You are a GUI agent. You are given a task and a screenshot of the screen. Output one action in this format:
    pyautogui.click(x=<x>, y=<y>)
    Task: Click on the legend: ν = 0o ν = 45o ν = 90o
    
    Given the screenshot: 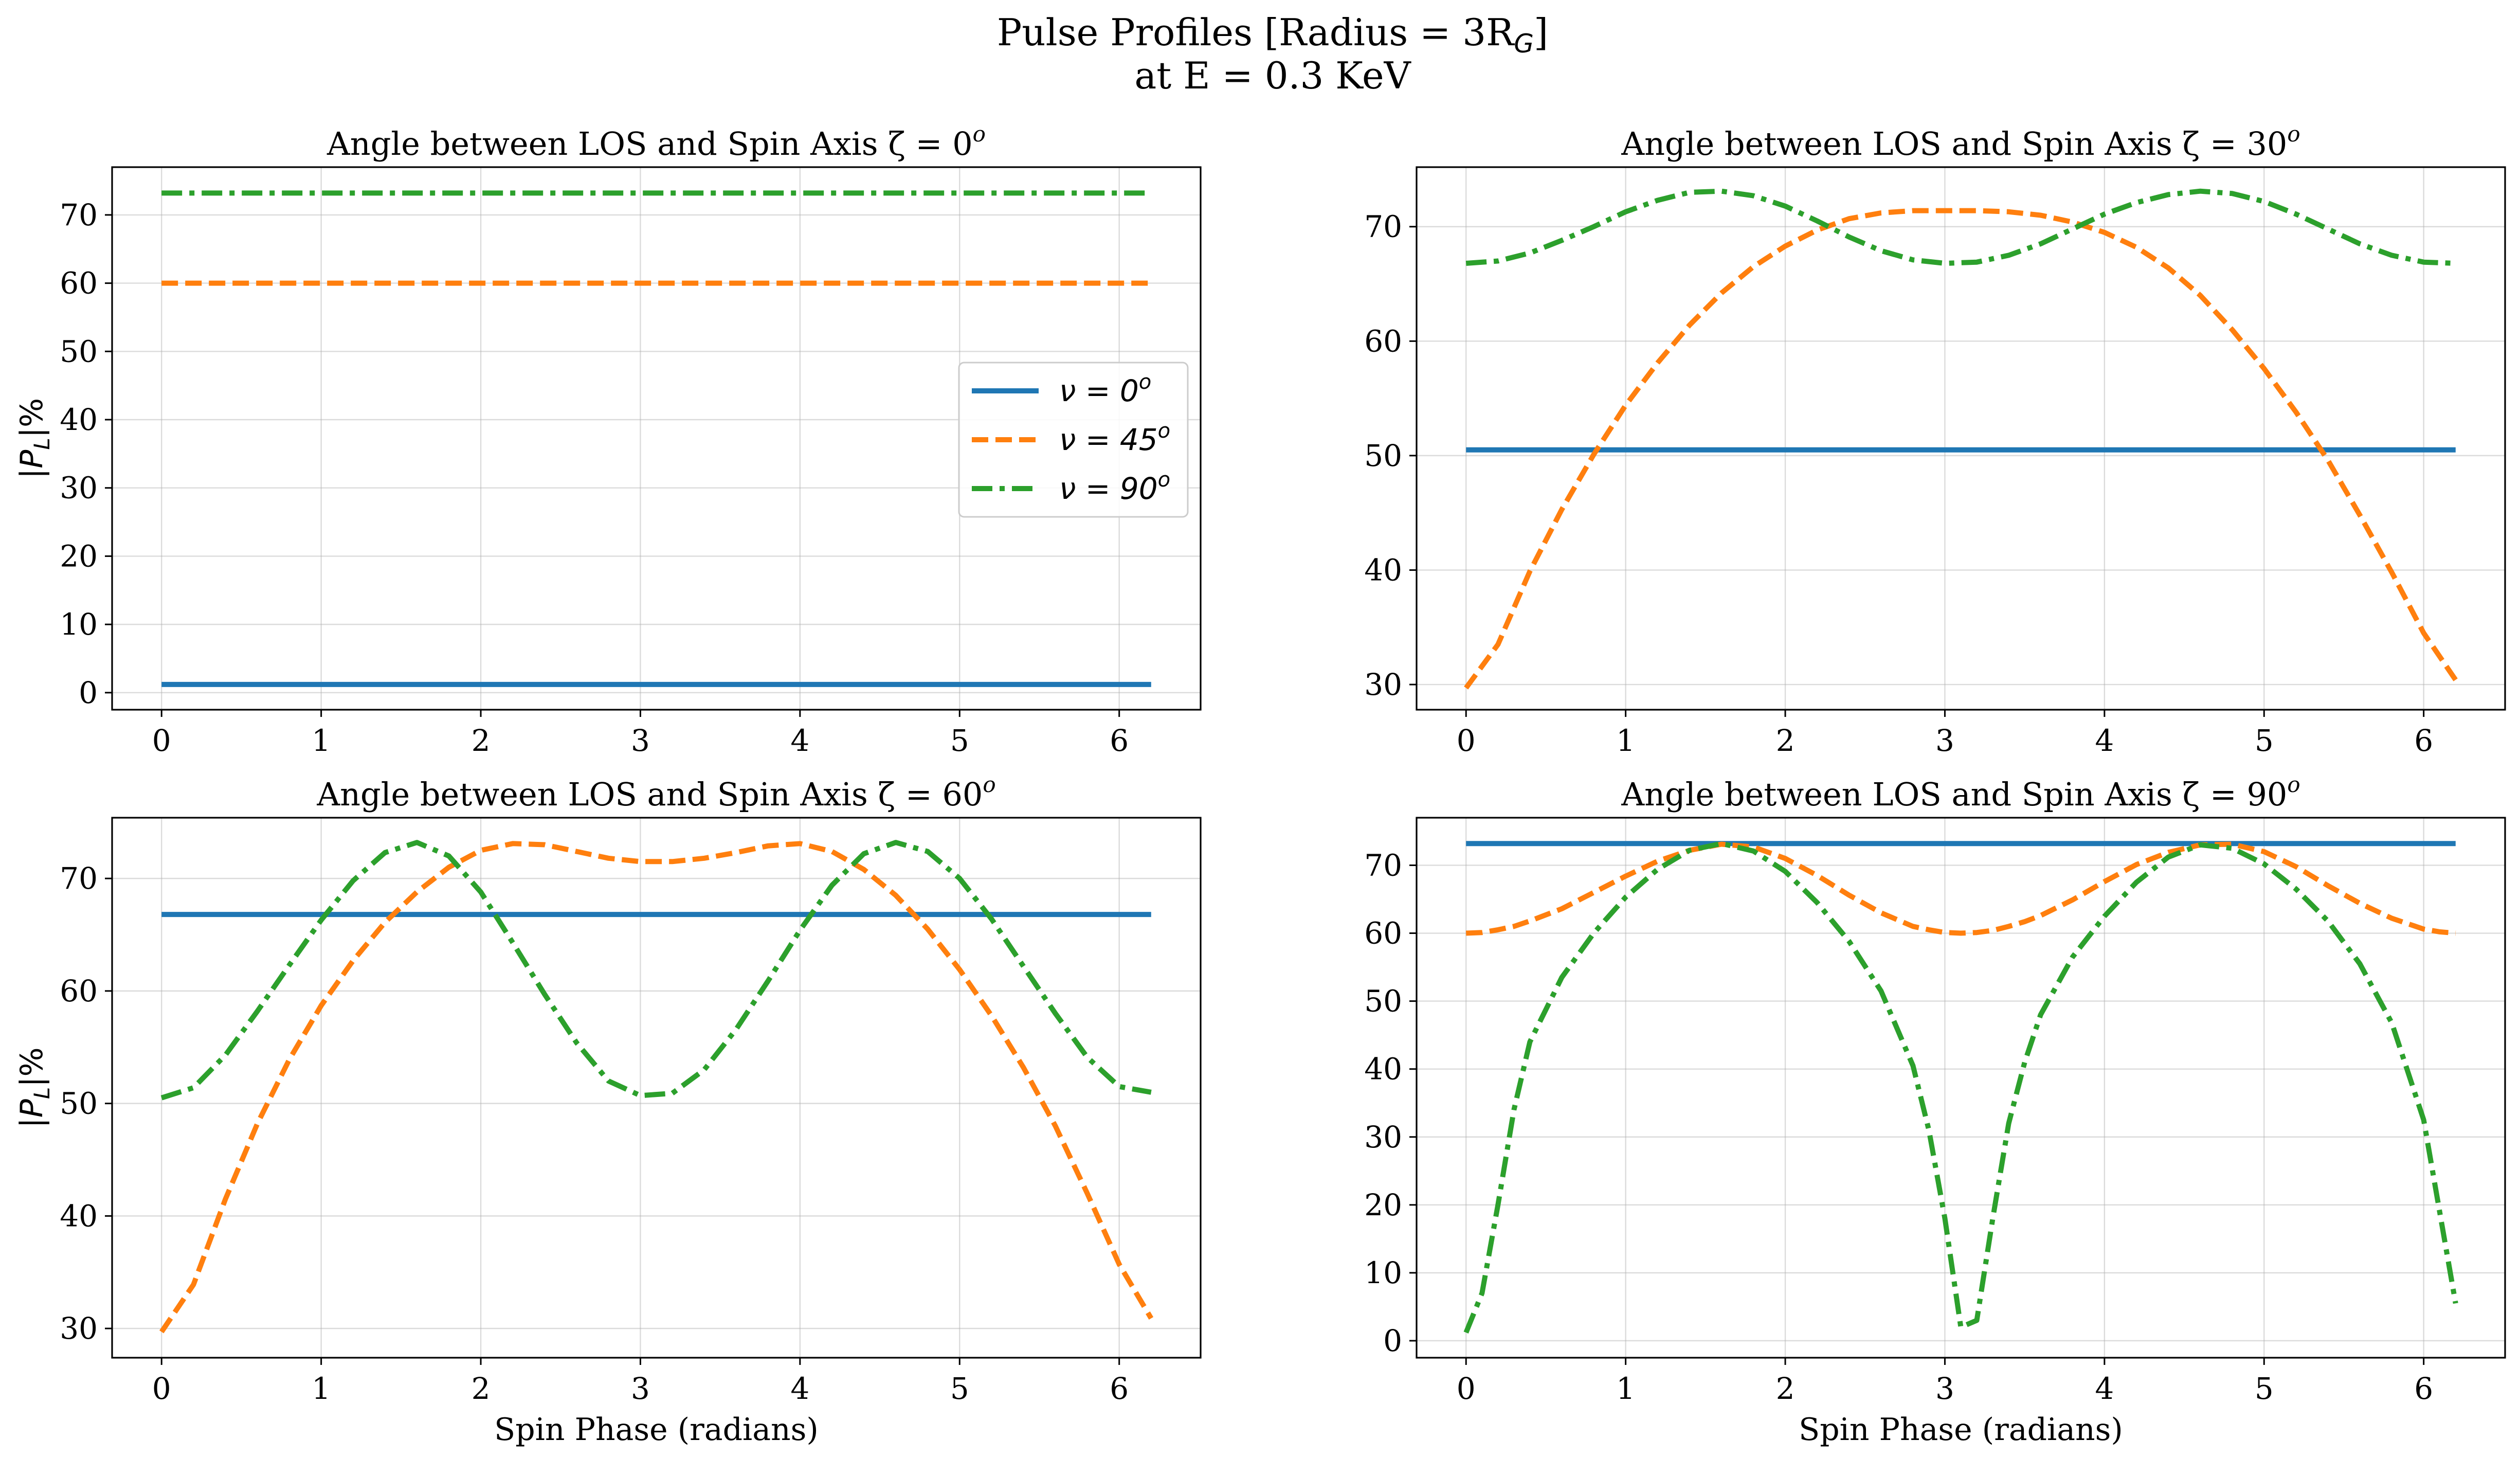 What is the action you would take?
    pyautogui.click(x=1073, y=440)
    